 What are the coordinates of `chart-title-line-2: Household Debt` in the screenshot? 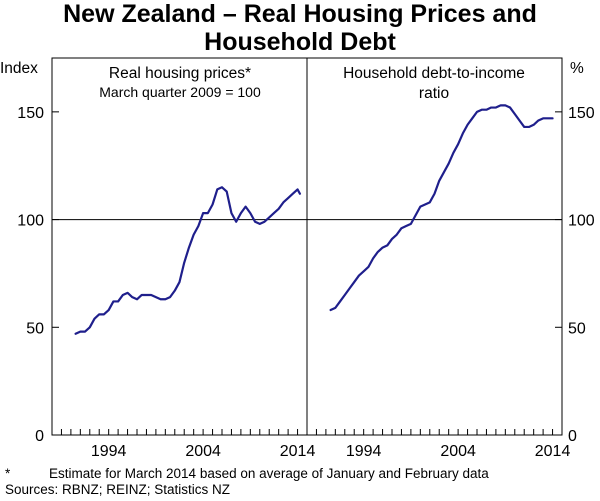 It's located at (300, 42).